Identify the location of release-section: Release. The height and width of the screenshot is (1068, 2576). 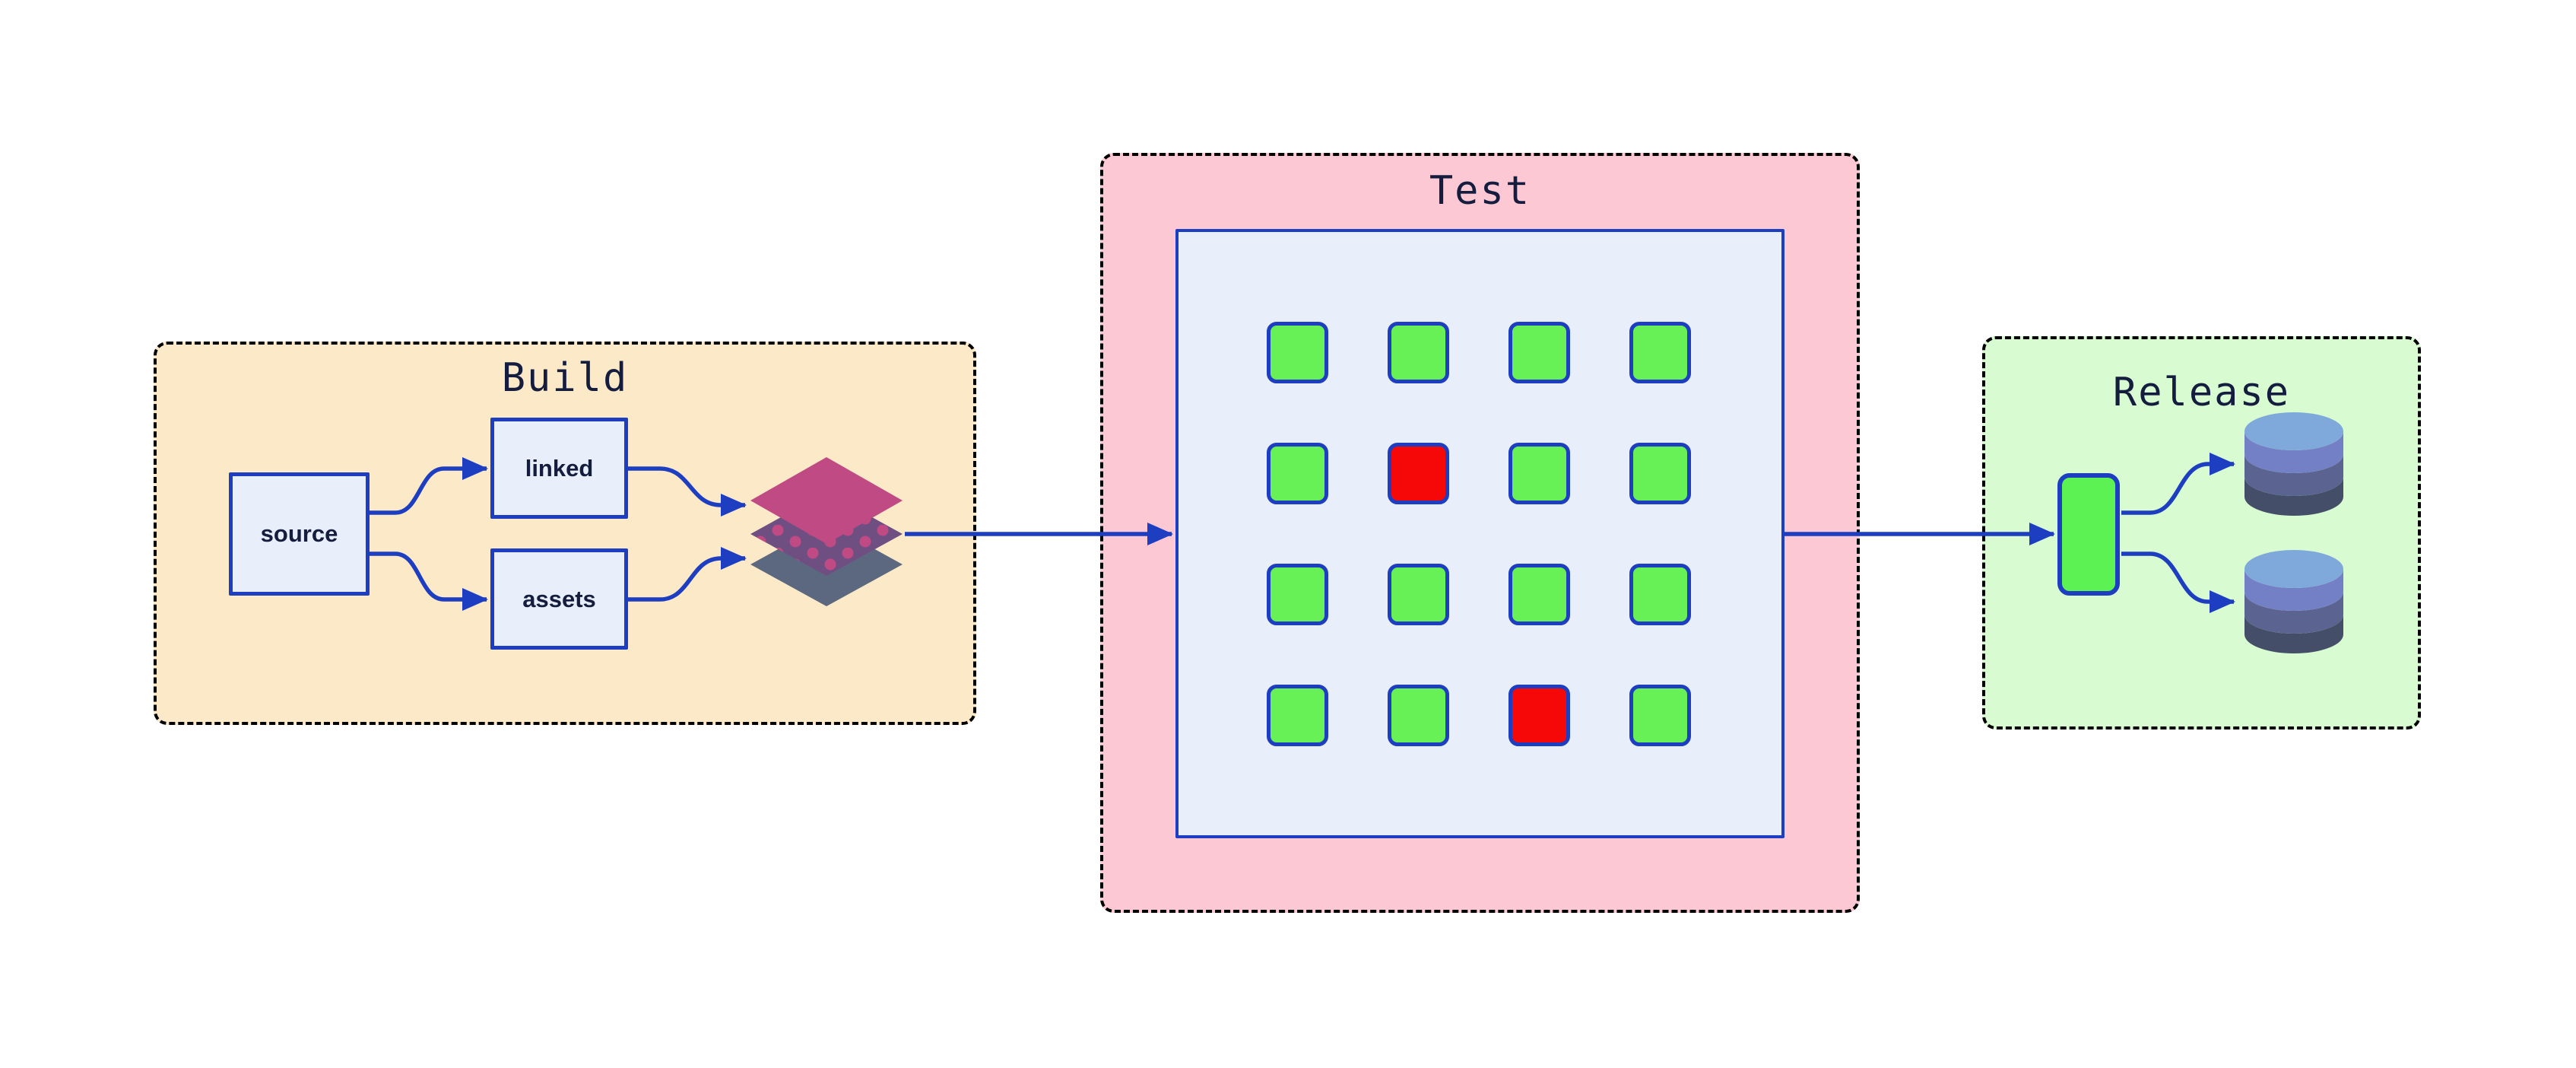
(2202, 532).